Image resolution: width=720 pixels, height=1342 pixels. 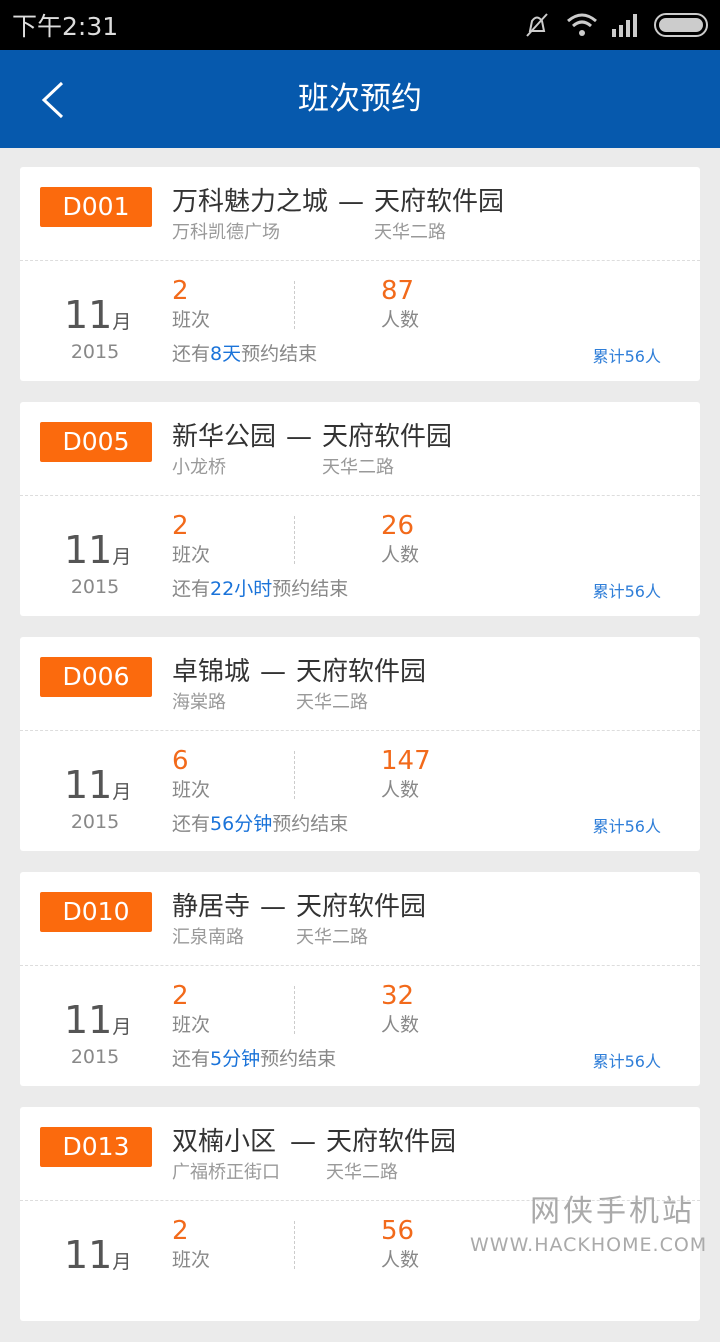 I want to click on people-count: 147, so click(x=406, y=761).